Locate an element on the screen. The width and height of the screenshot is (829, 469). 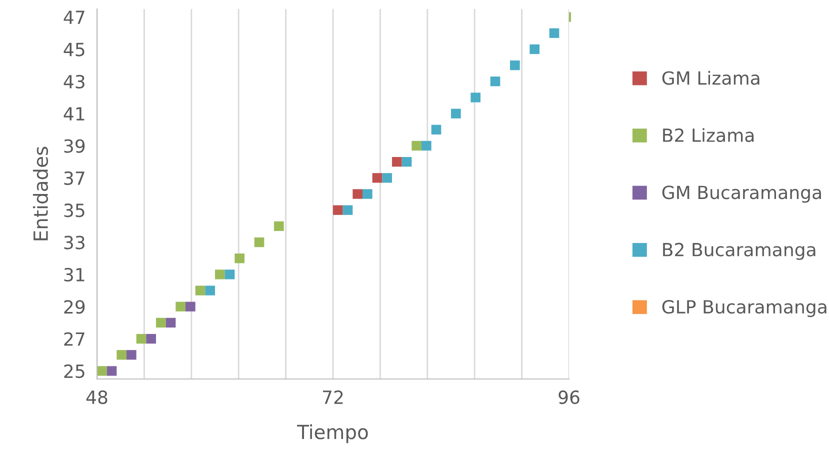
y-tick-label: 25 is located at coordinates (74, 371).